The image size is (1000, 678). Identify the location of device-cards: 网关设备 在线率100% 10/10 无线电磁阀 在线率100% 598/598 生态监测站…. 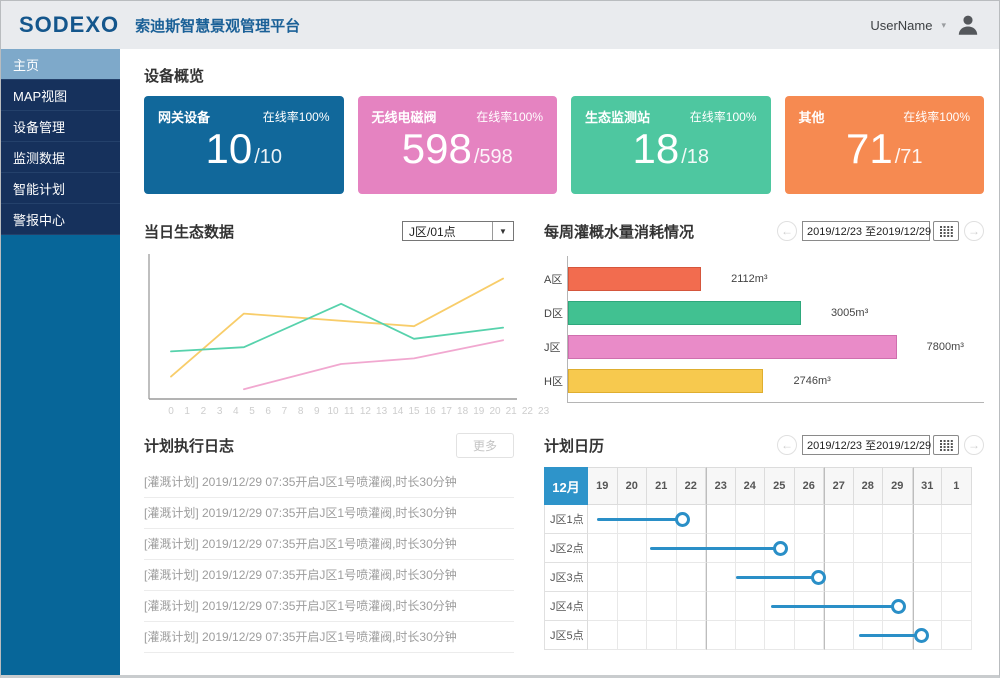
(564, 145).